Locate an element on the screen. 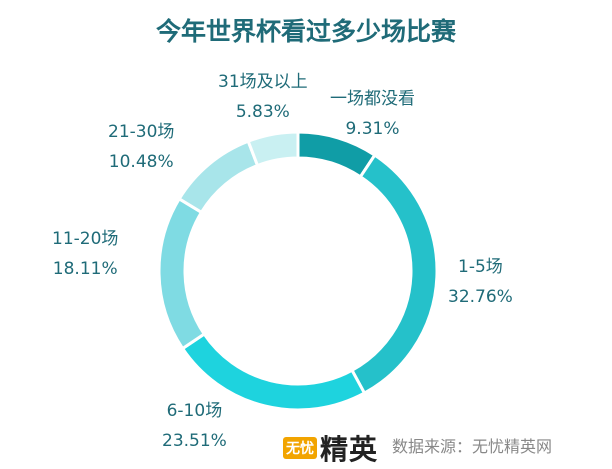 This screenshot has height=469, width=612. value-label: 5.83% is located at coordinates (262, 112).